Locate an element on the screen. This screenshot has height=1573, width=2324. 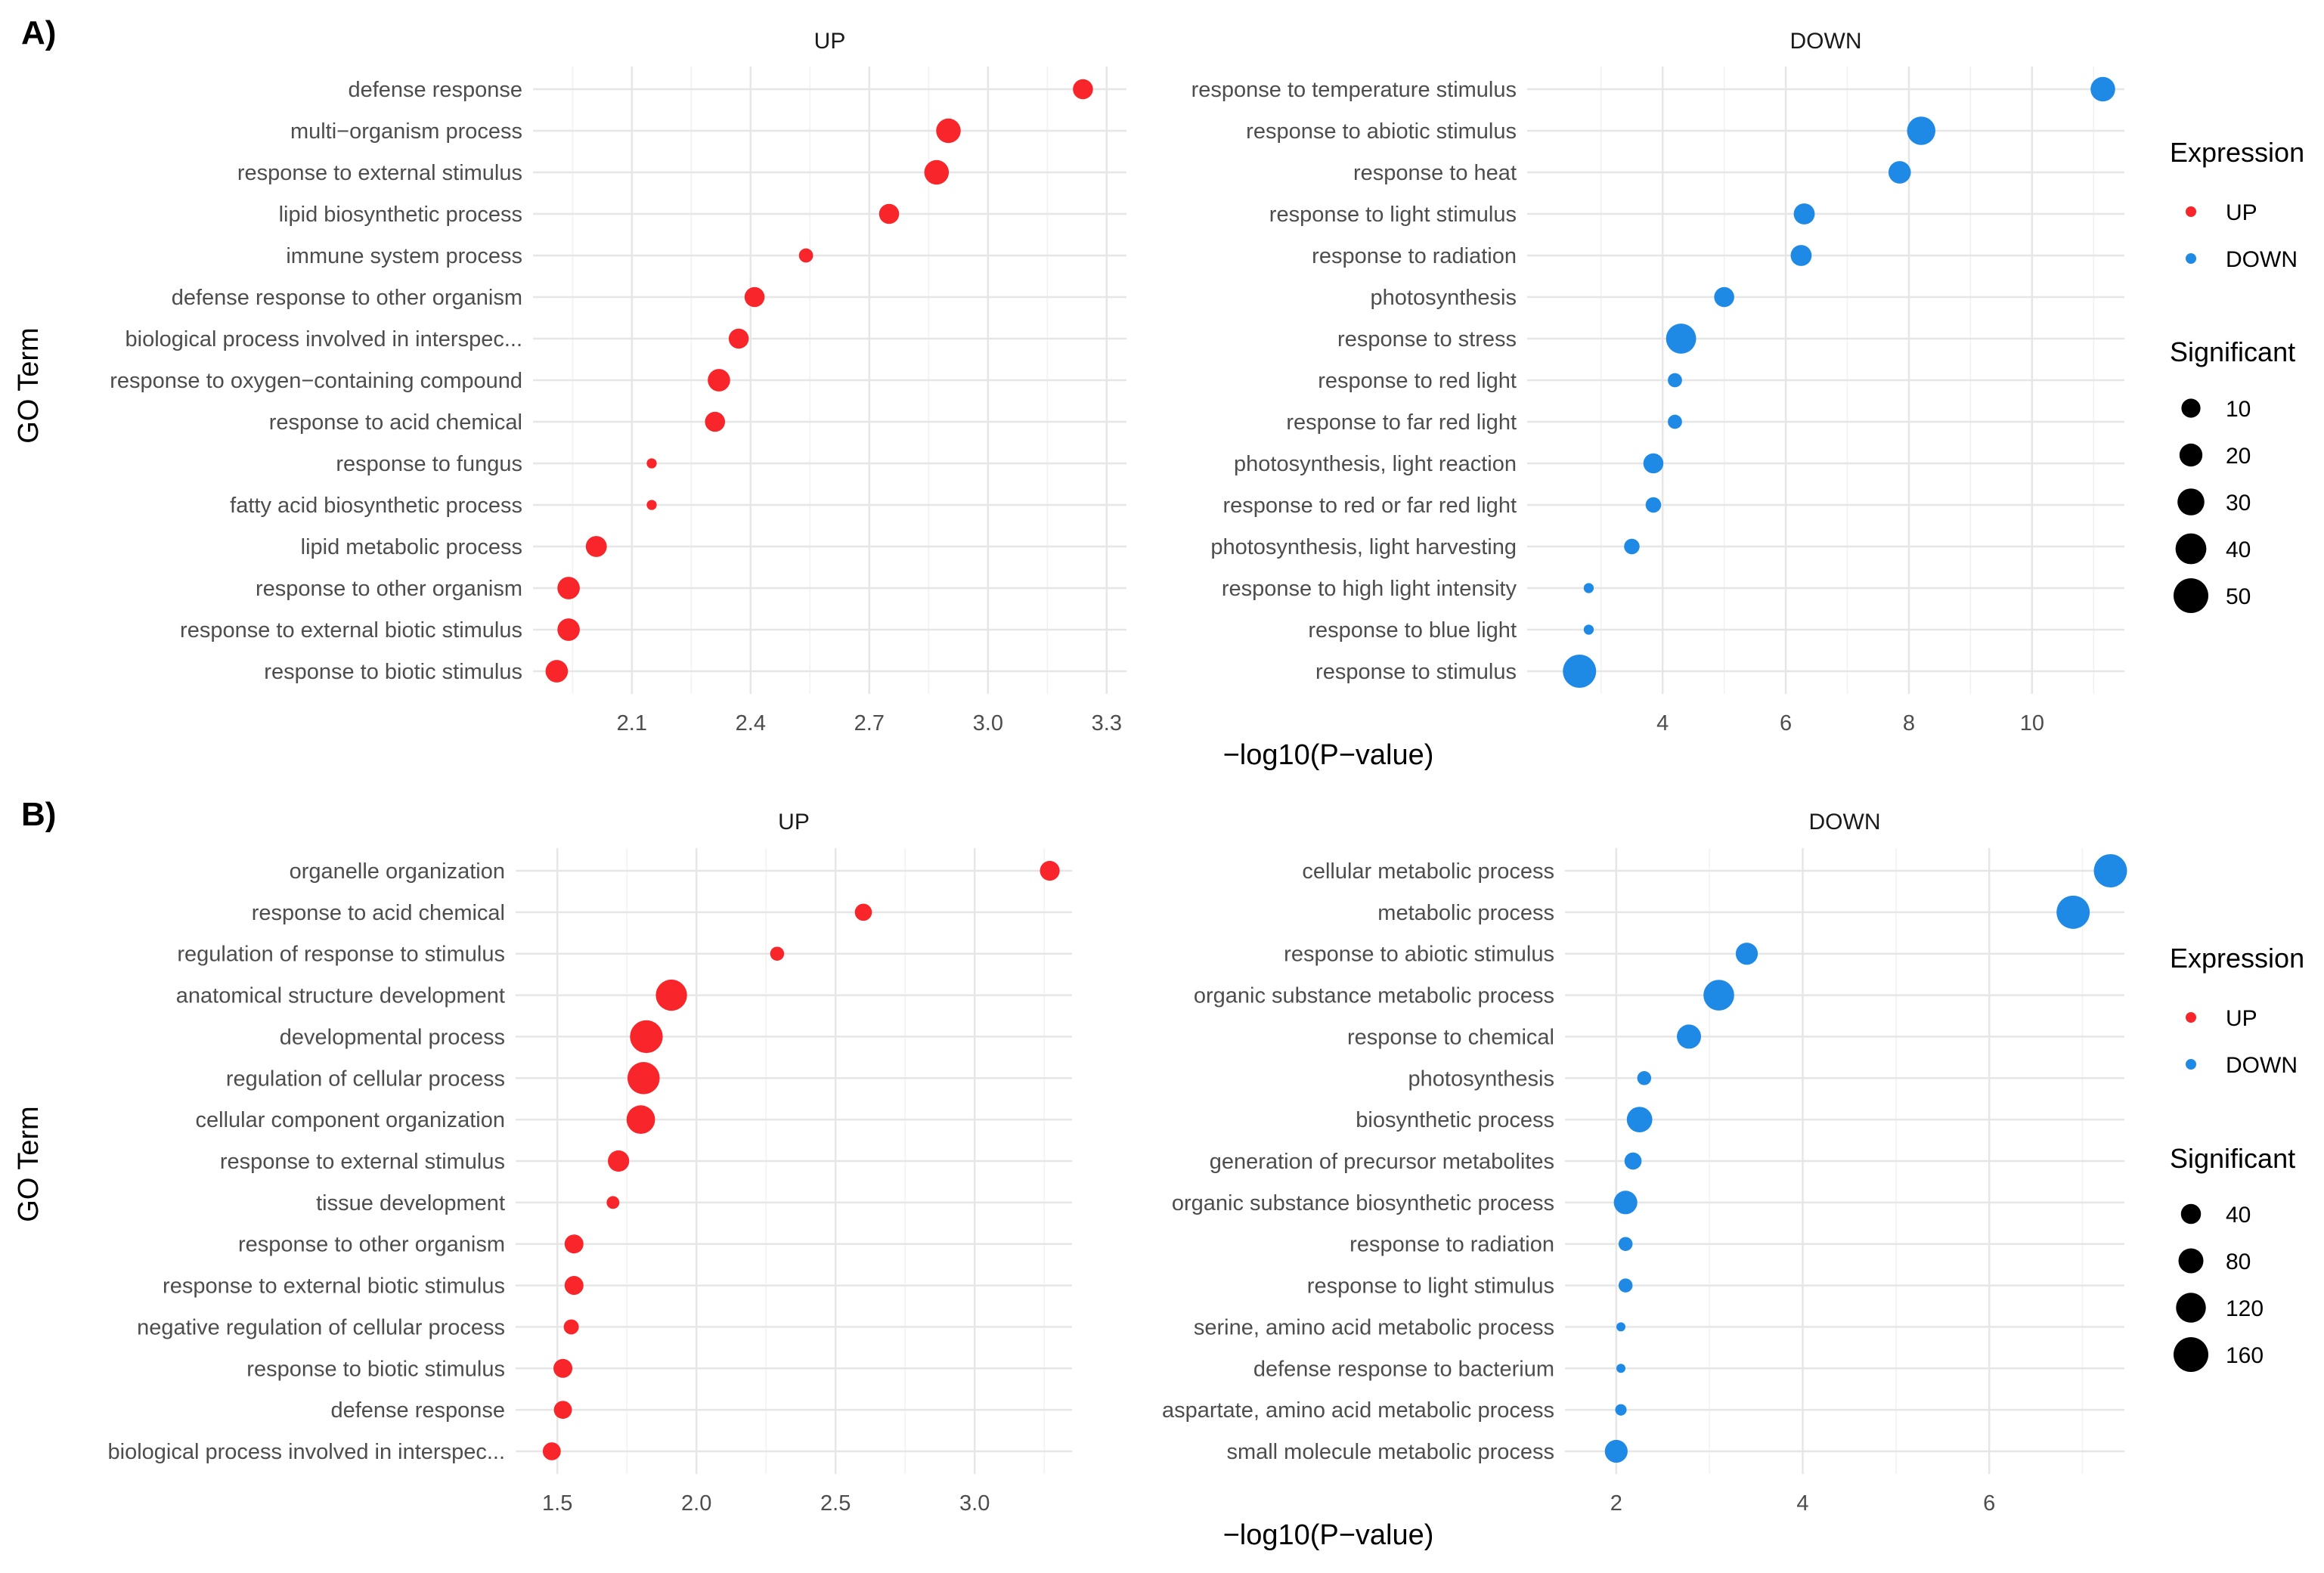
x-tick-label: 10 is located at coordinates (2032, 723).